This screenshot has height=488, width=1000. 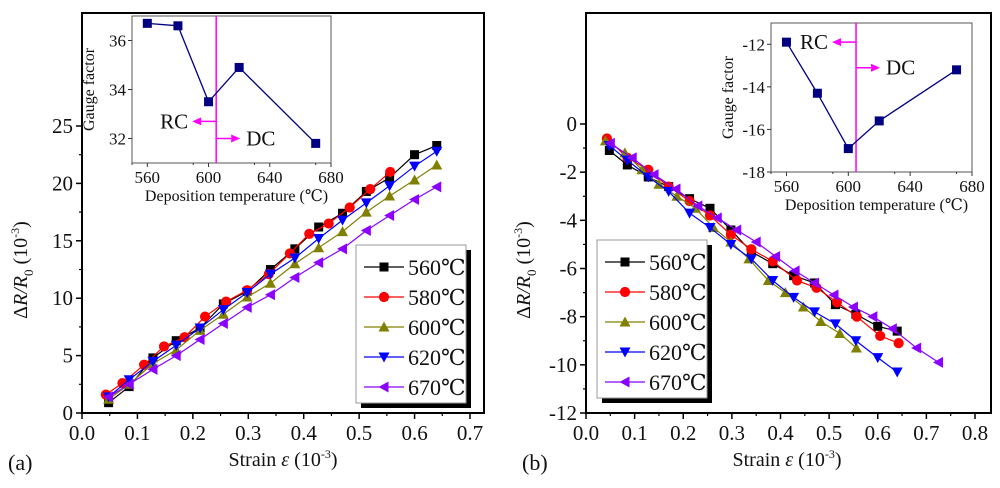 I want to click on y-tick-label: -6, so click(x=569, y=269).